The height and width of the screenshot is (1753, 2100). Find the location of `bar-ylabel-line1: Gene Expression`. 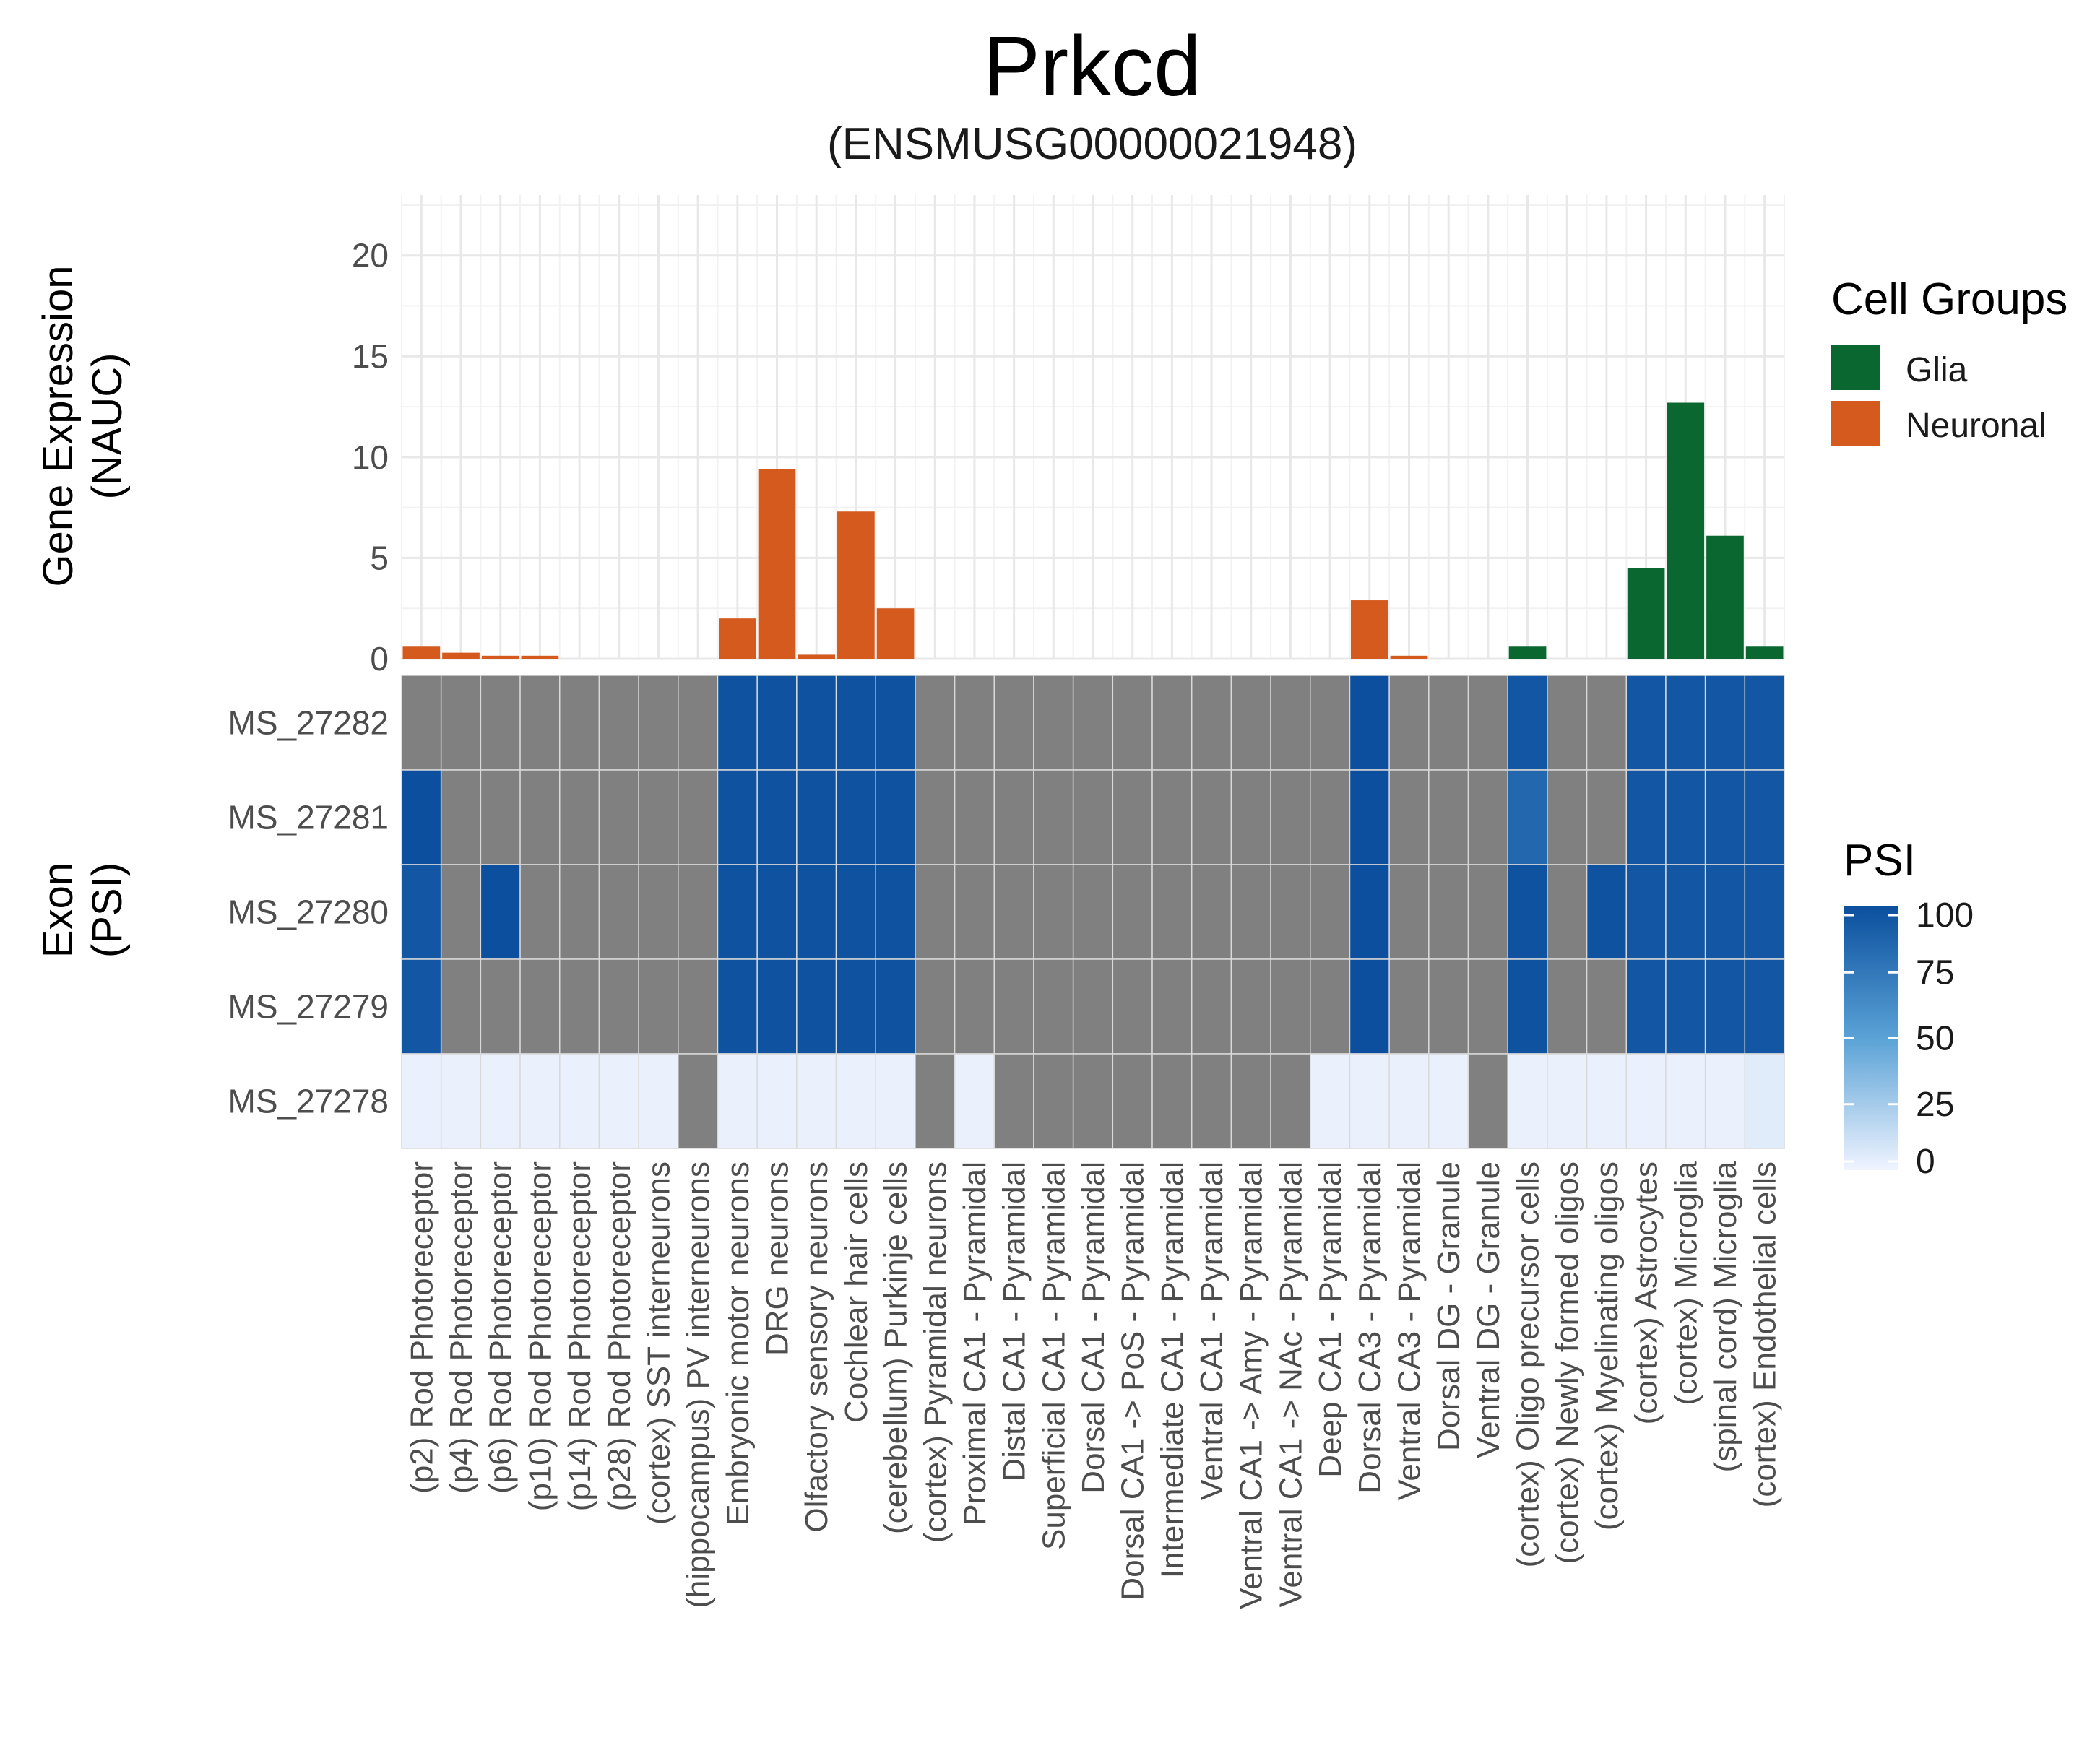

bar-ylabel-line1: Gene Expression is located at coordinates (59, 426).